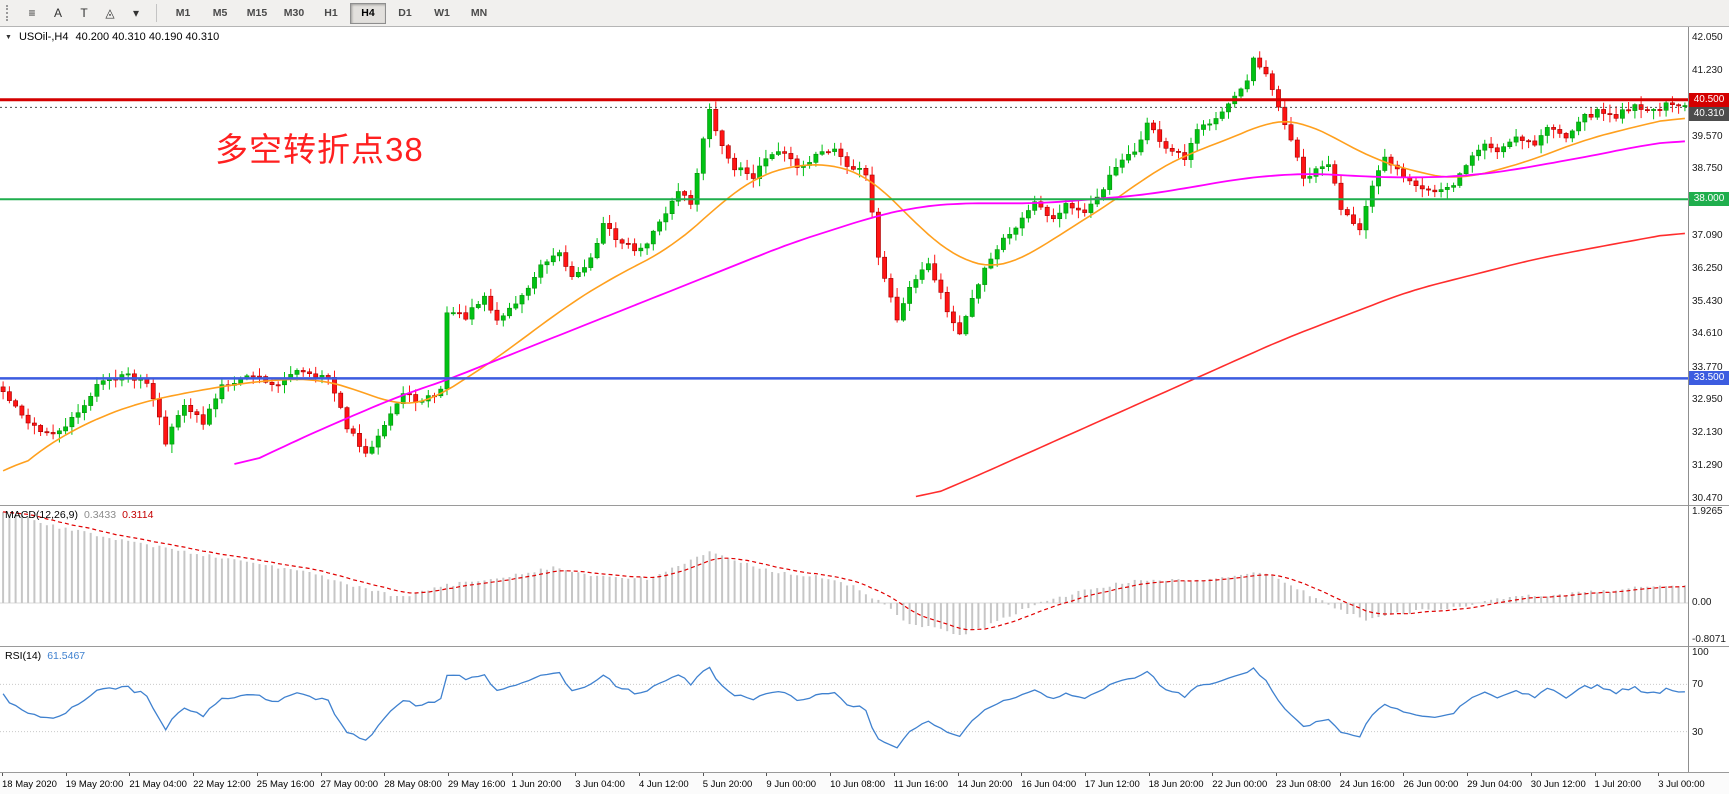  What do you see at coordinates (844, 707) in the screenshot?
I see `rsi-chart` at bounding box center [844, 707].